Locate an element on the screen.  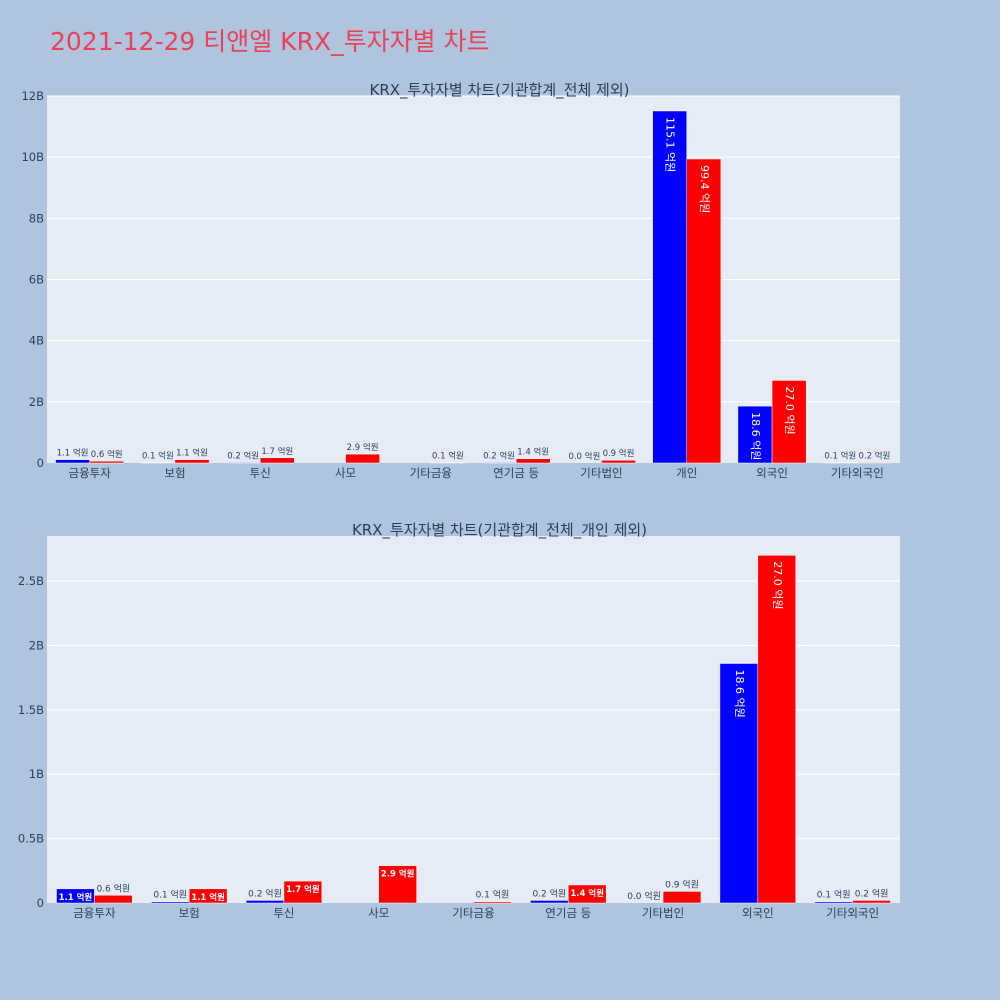
data-label: 115.1 억원 is located at coordinates (670, 144).